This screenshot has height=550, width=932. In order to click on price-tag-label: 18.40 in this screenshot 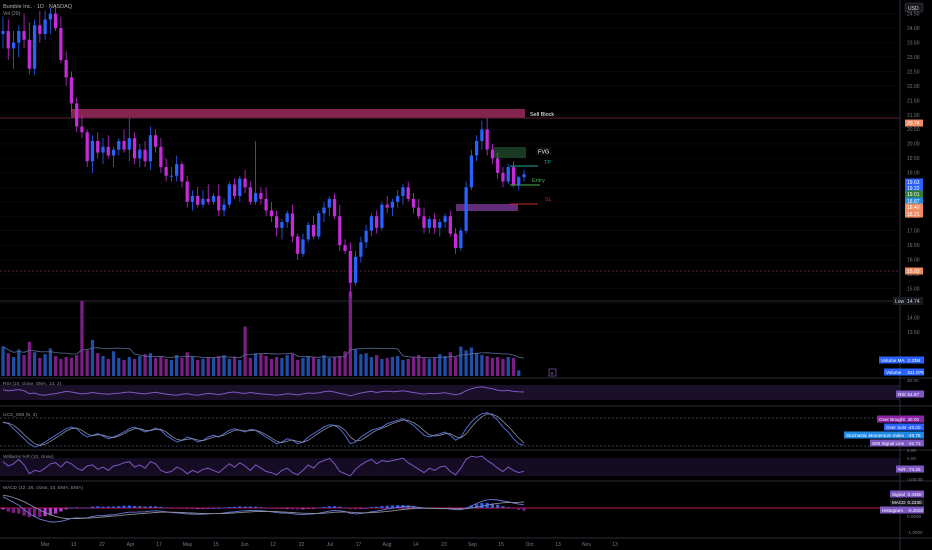, I will do `click(913, 208)`.